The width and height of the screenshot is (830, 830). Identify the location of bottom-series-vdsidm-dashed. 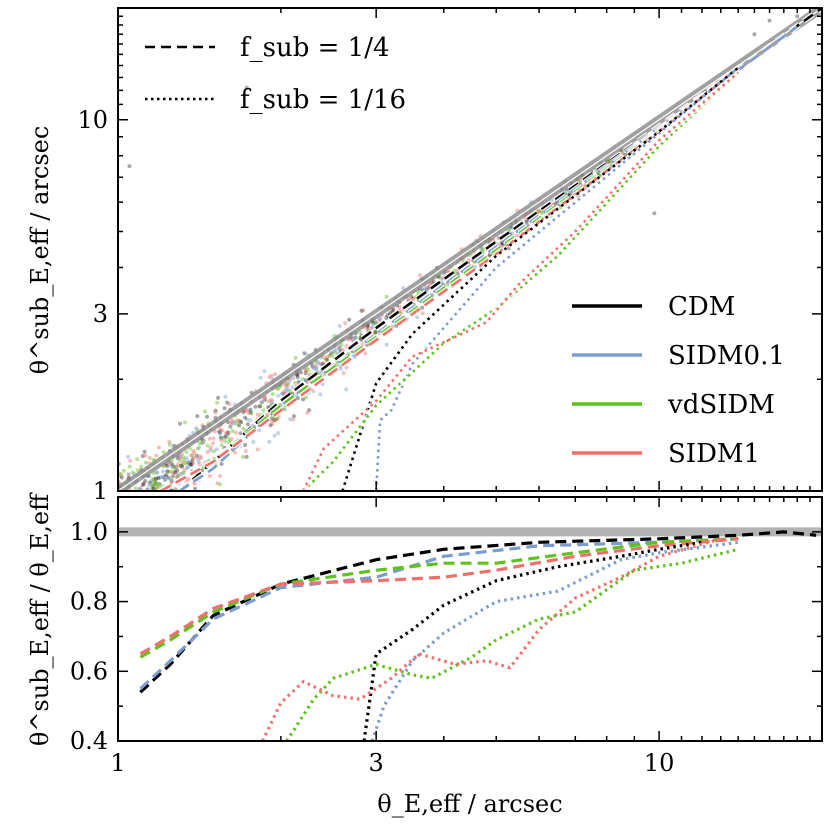
(439, 598).